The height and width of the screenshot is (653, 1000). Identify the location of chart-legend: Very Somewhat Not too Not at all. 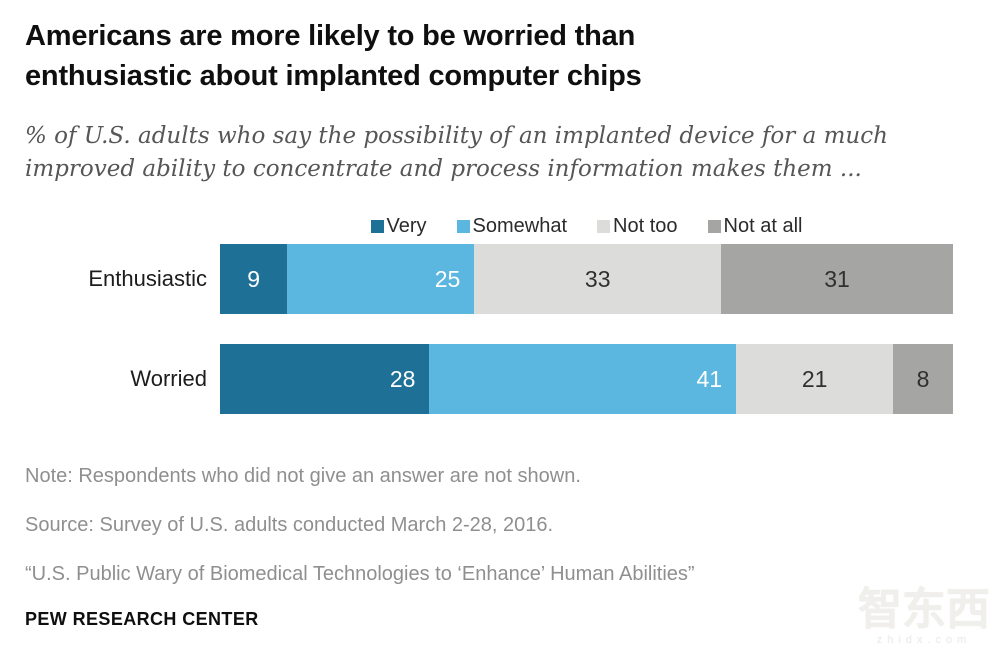
(586, 226).